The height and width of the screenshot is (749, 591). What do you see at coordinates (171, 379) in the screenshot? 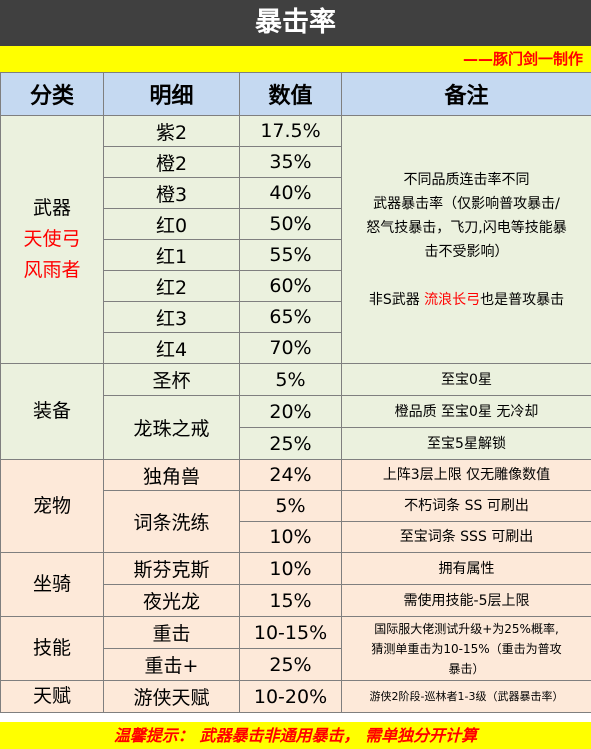
I see `detail-cell: 圣杯` at bounding box center [171, 379].